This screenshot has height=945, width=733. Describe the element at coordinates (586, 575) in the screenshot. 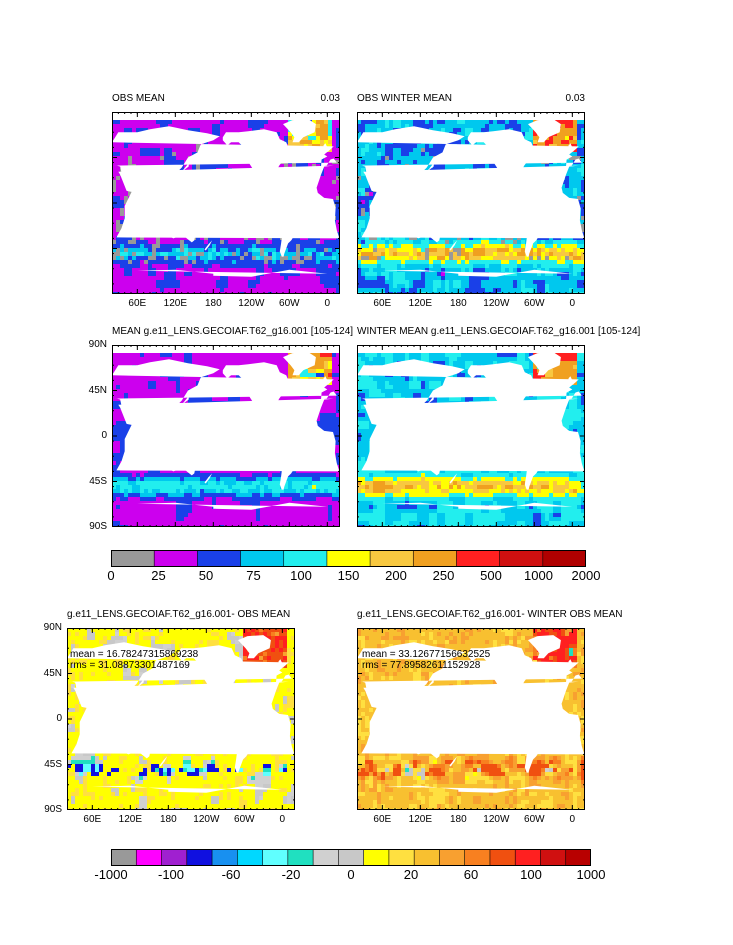

I see `colorbar-label: 2000` at that location.